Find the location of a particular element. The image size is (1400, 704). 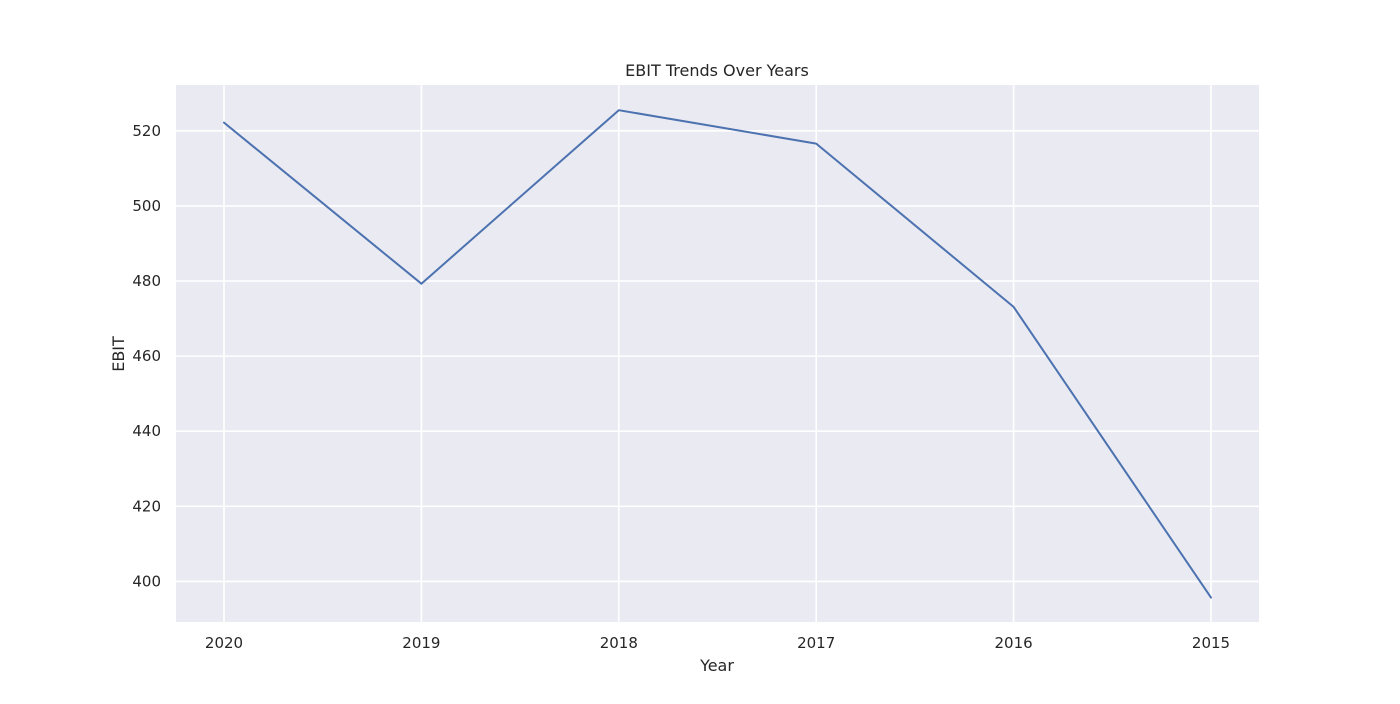

chart-title: EBIT Trends Over Years is located at coordinates (717, 70).